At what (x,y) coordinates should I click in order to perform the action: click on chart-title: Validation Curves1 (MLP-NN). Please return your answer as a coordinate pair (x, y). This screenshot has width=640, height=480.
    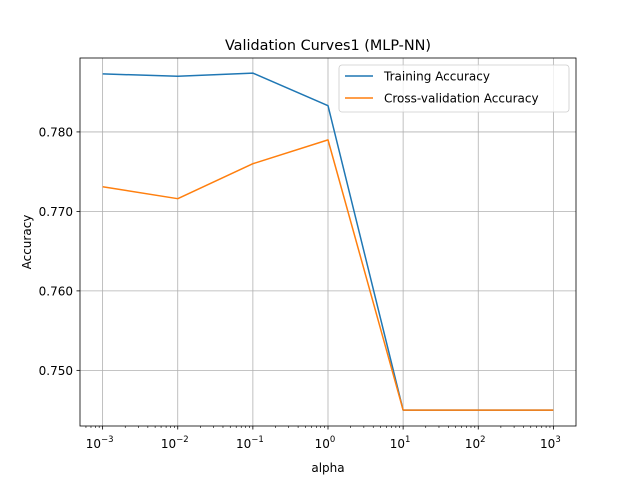
    Looking at the image, I should click on (328, 46).